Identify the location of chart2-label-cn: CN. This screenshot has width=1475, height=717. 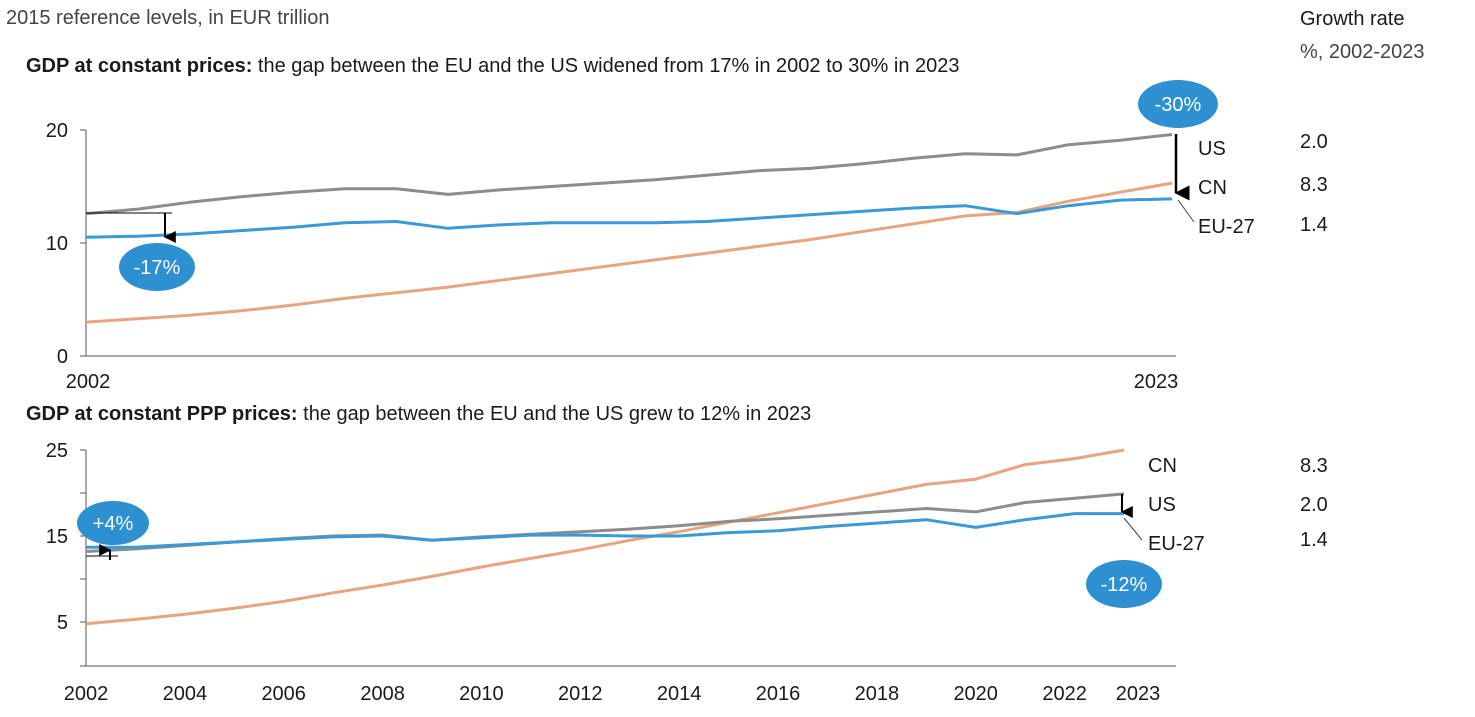
(1162, 466).